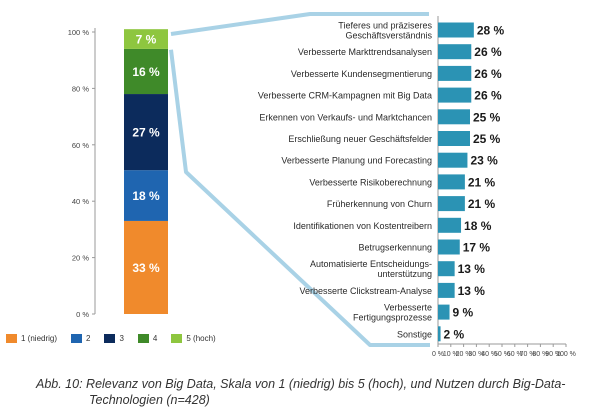 The width and height of the screenshot is (600, 419). I want to click on legend-label-5: 5 (hoch), so click(201, 338).